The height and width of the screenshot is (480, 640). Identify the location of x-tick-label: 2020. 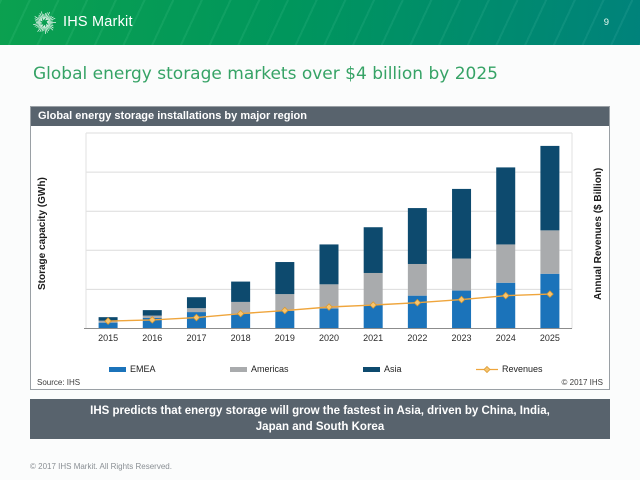
(329, 338).